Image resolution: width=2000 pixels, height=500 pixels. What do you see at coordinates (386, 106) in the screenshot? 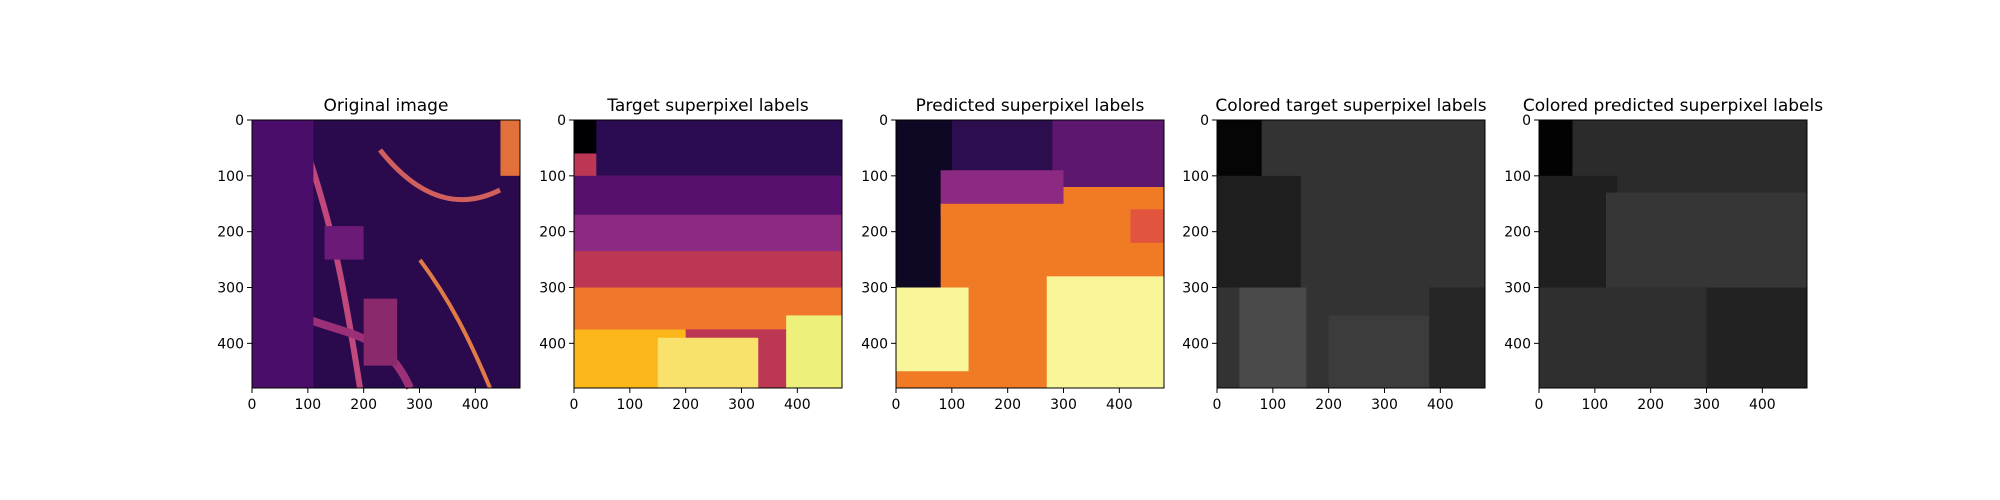
I see `panel-title: Original image` at bounding box center [386, 106].